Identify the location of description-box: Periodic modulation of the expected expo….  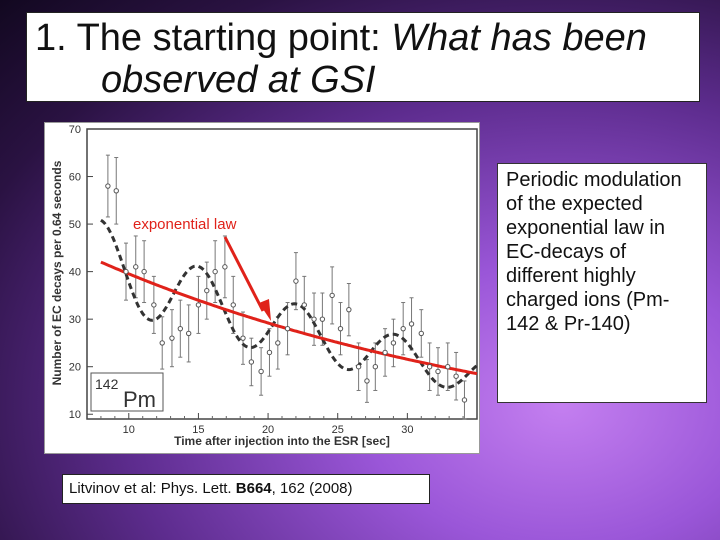
(602, 283).